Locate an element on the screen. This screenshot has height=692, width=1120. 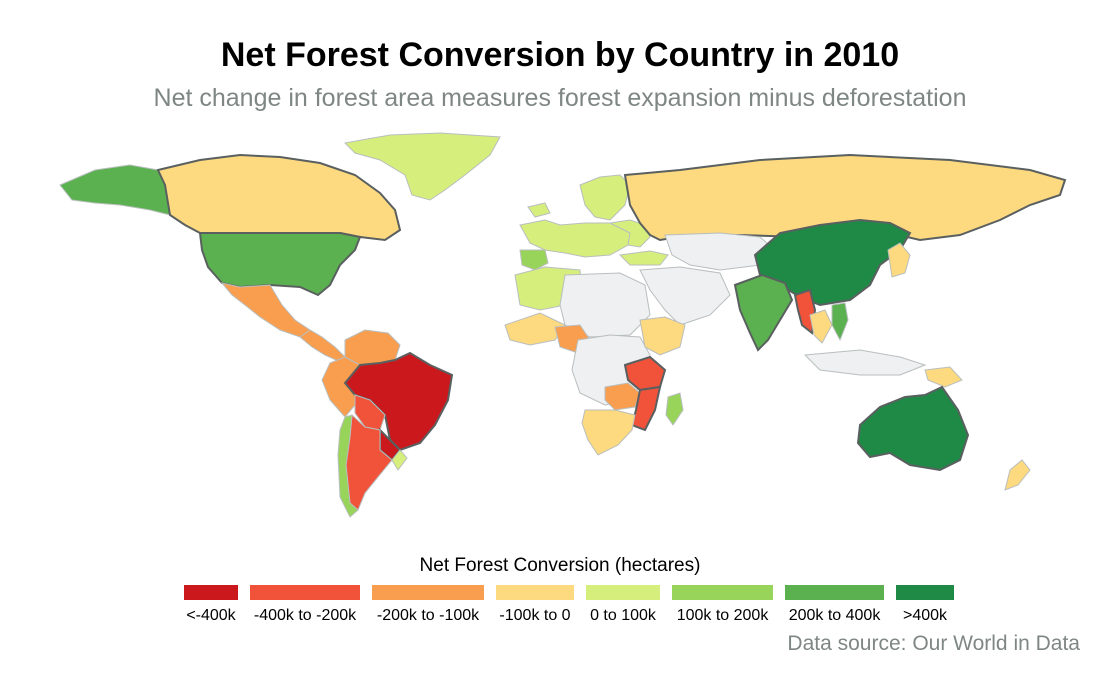
country-korea-and-japan is located at coordinates (899, 260).